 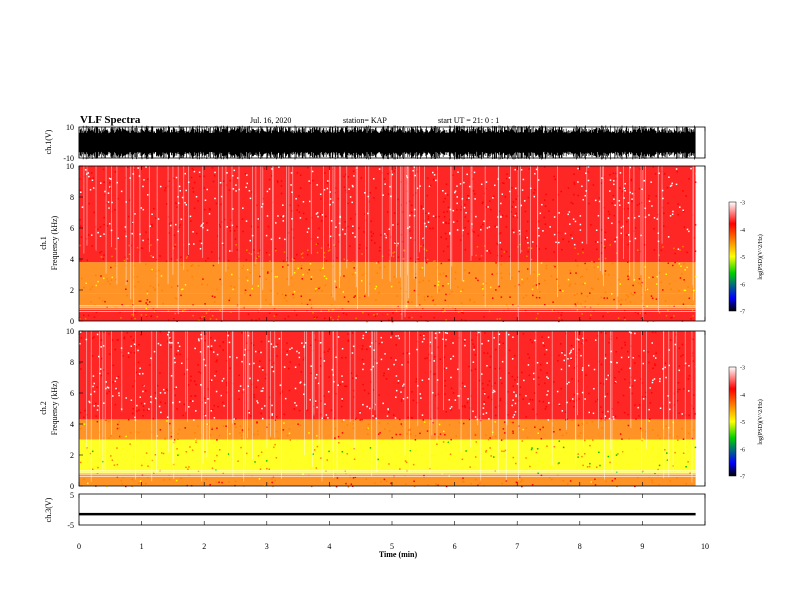 I want to click on spec-ytick-label: 2, so click(x=72, y=455).